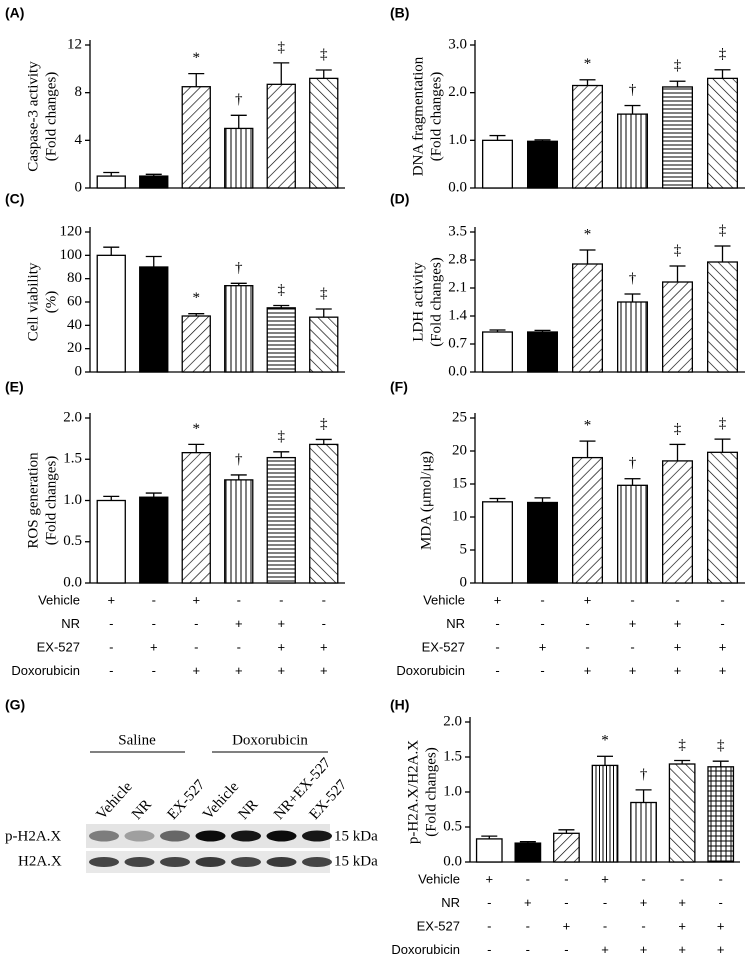  What do you see at coordinates (79, 92) in the screenshot?
I see `y-tick-label: 8` at bounding box center [79, 92].